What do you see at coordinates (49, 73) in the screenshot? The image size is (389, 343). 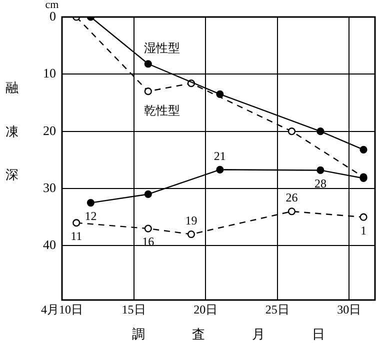 I see `y-tick-label: 10` at bounding box center [49, 73].